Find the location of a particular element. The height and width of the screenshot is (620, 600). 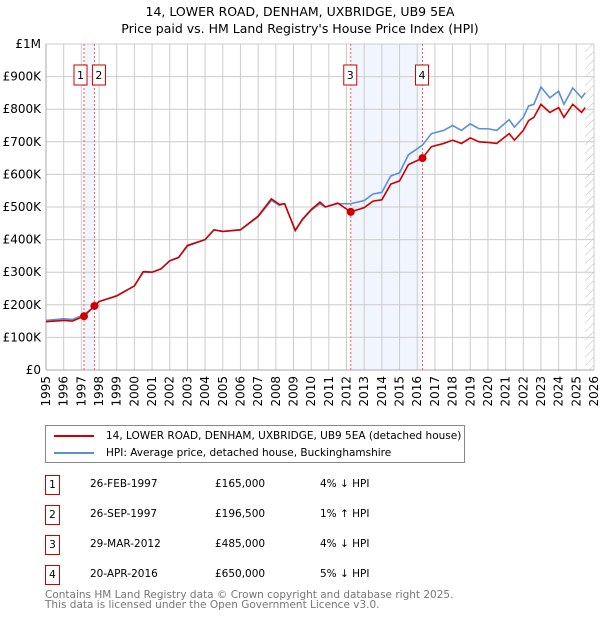

y-tick-label: £800K is located at coordinates (23, 109).